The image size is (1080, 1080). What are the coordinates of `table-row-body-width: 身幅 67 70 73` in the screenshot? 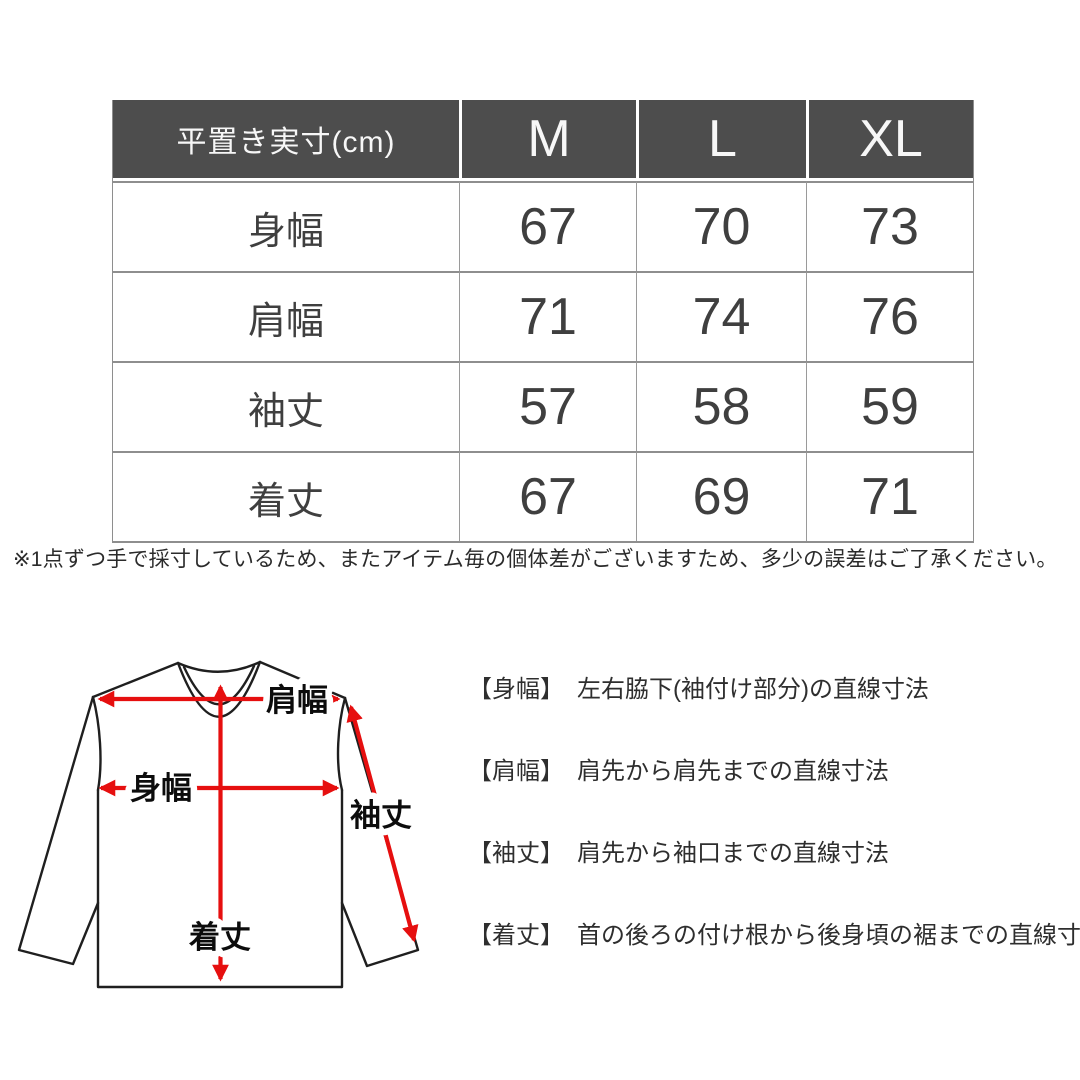 It's located at (543, 226).